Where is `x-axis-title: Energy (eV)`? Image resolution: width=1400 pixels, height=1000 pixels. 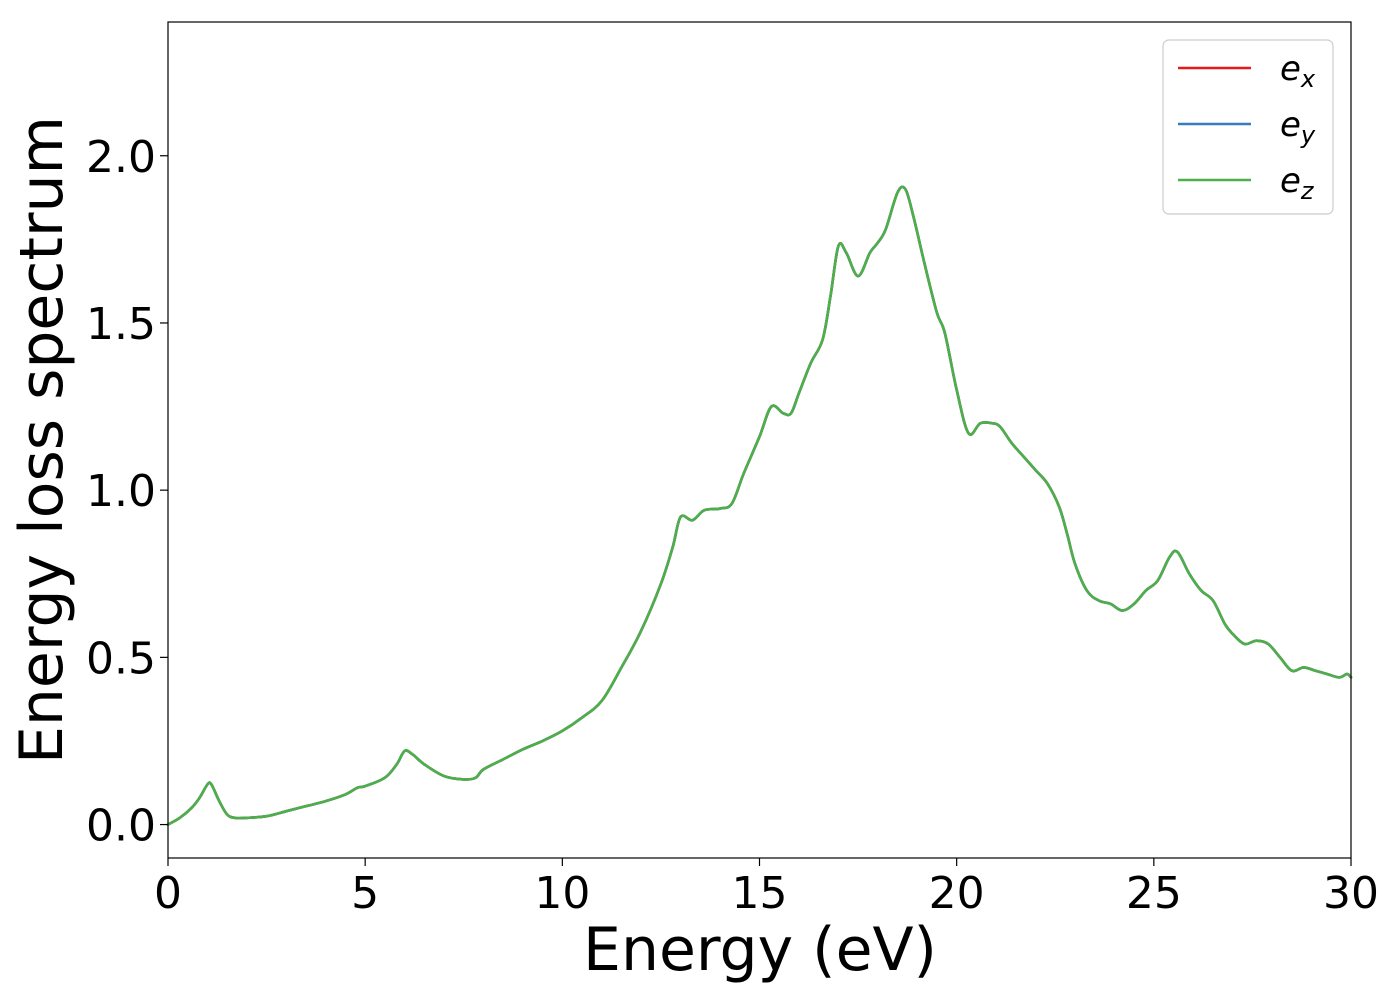
x-axis-title: Energy (eV) is located at coordinates (760, 950).